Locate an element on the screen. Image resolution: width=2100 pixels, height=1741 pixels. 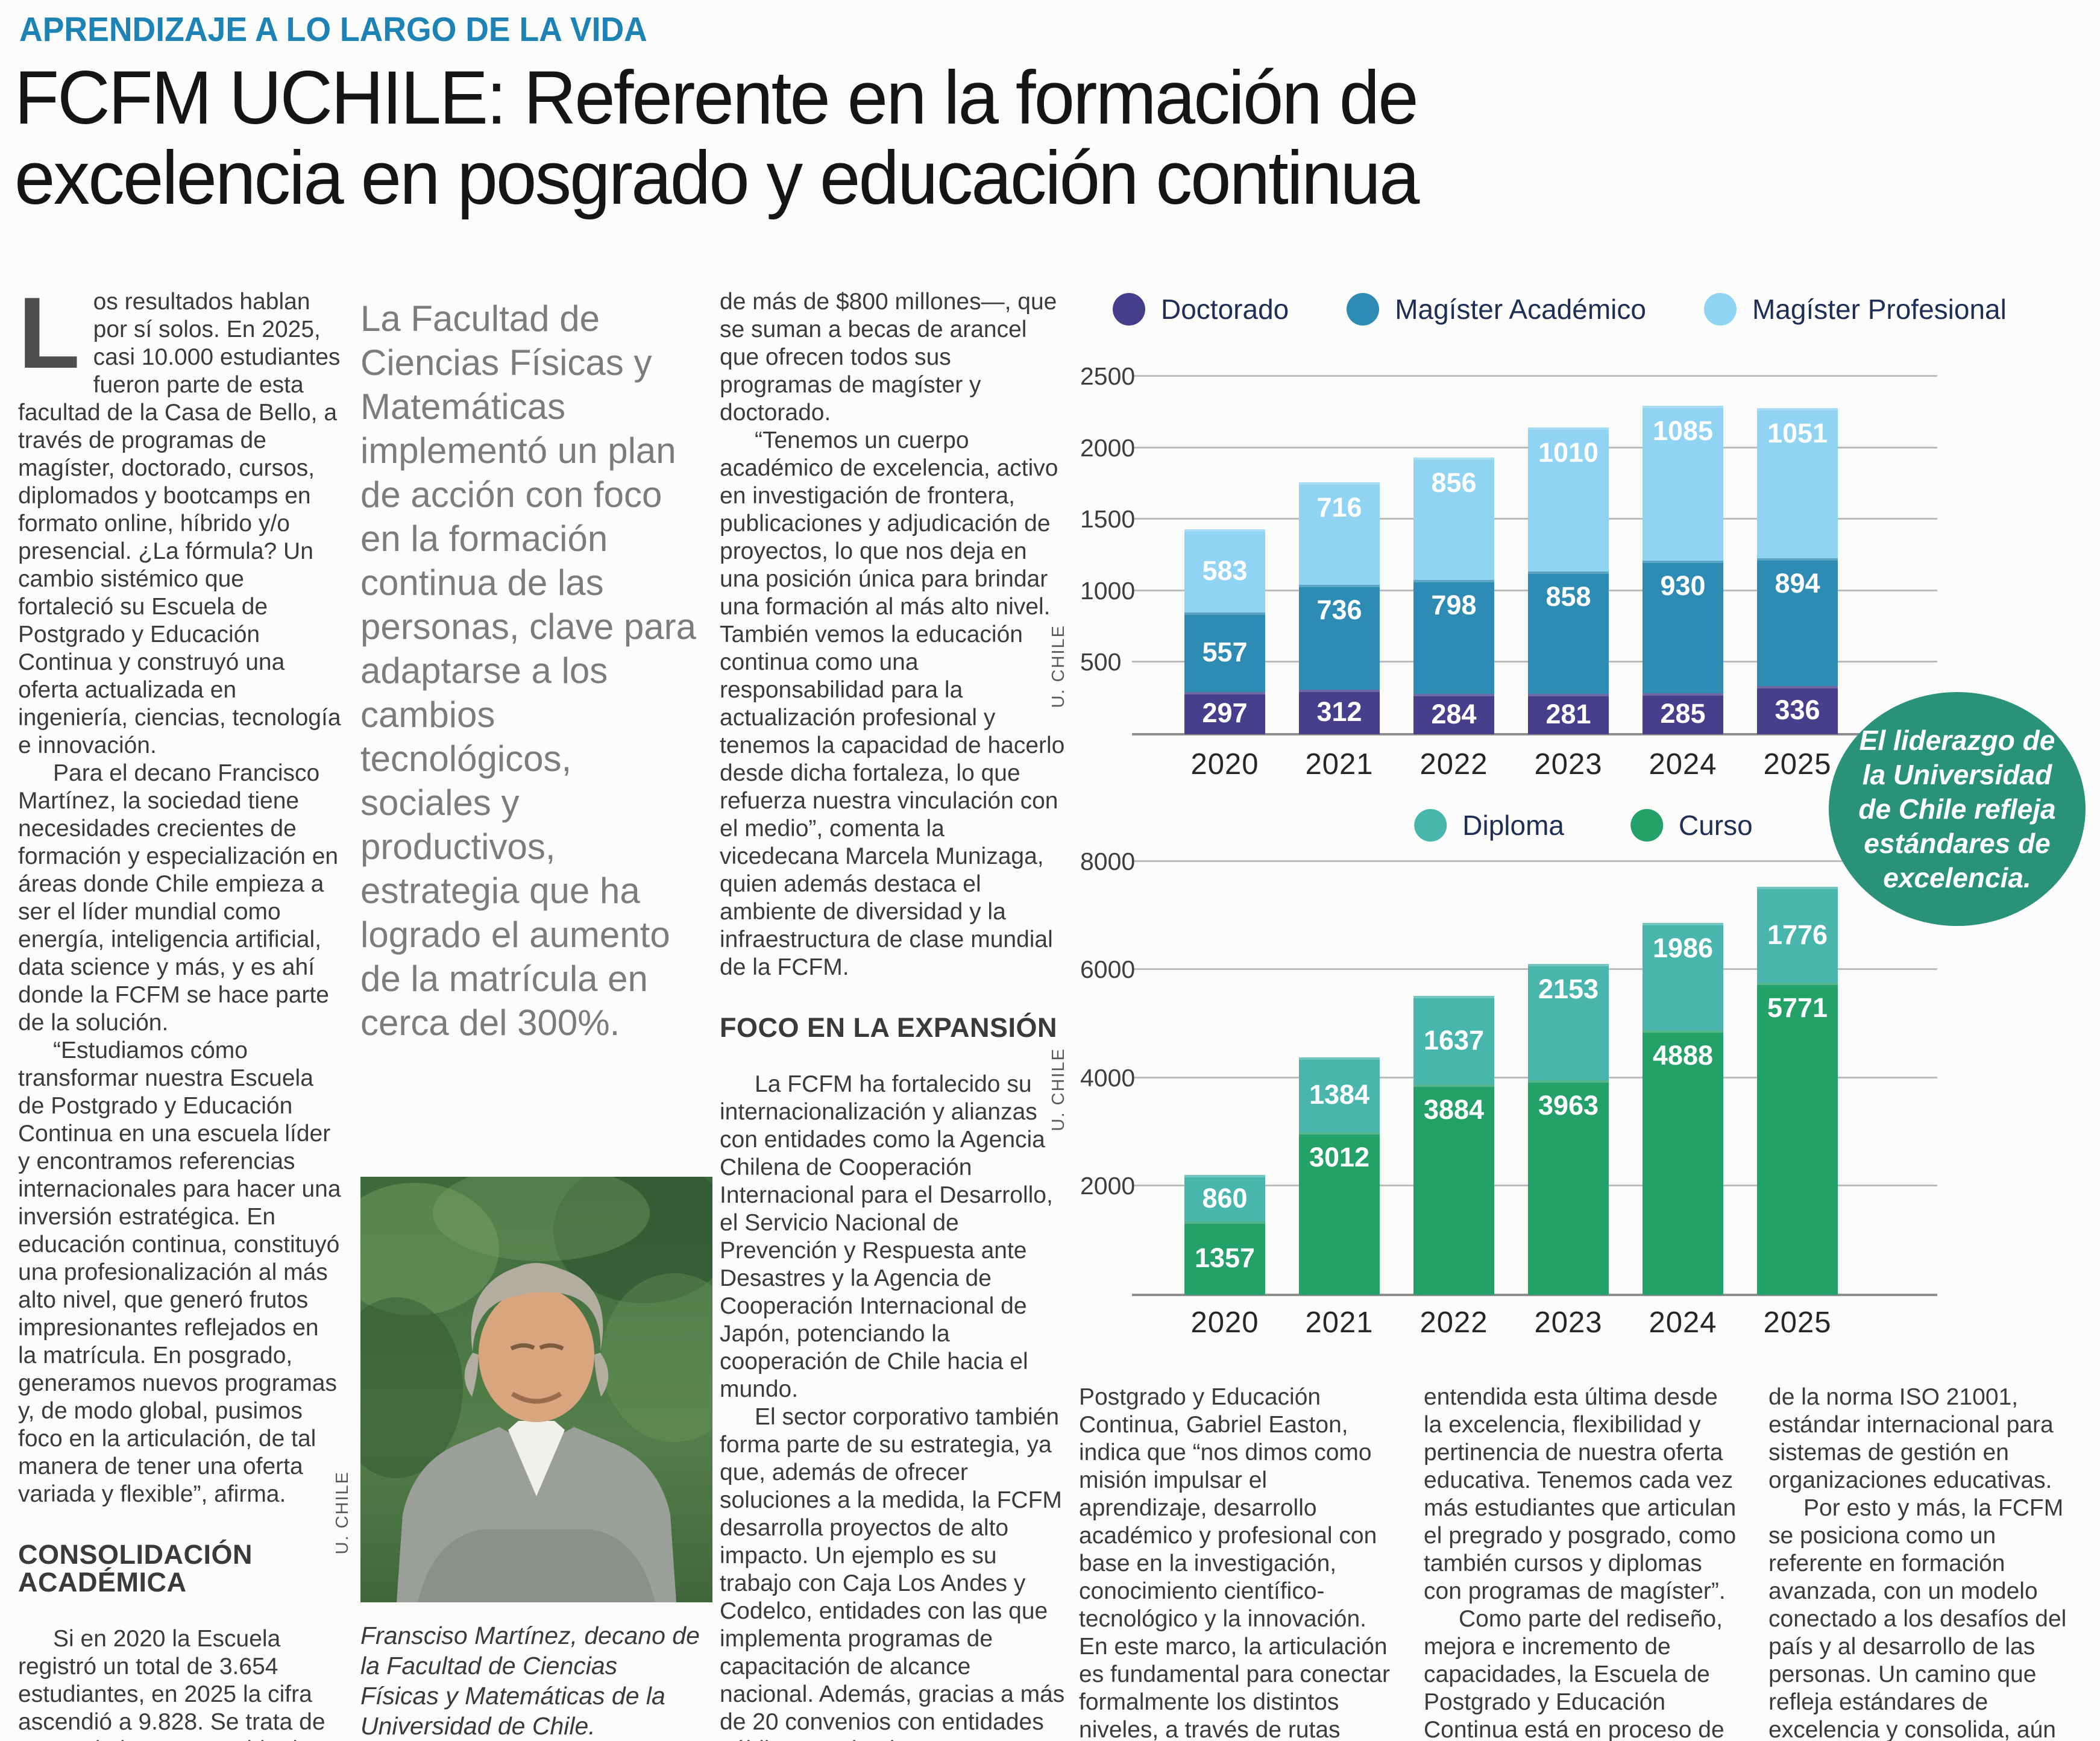
bar-segment-Magíster Profesional: 583 is located at coordinates (1224, 570).